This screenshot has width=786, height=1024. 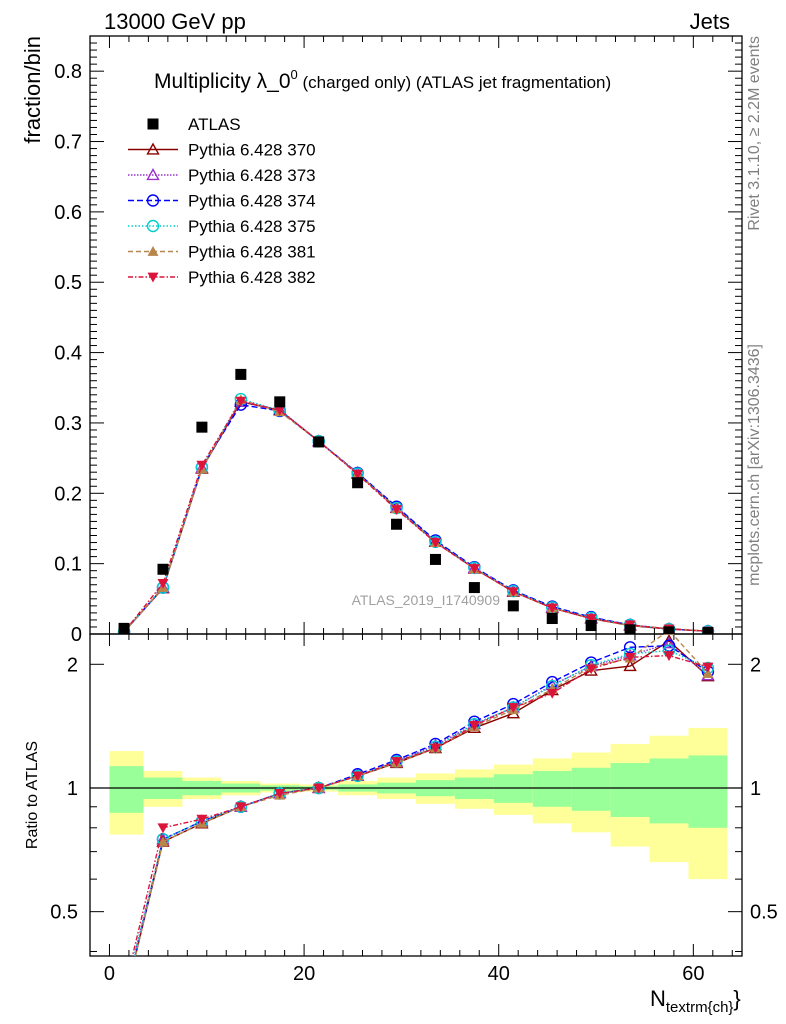 What do you see at coordinates (68, 283) in the screenshot?
I see `y-tick-label: 0.5` at bounding box center [68, 283].